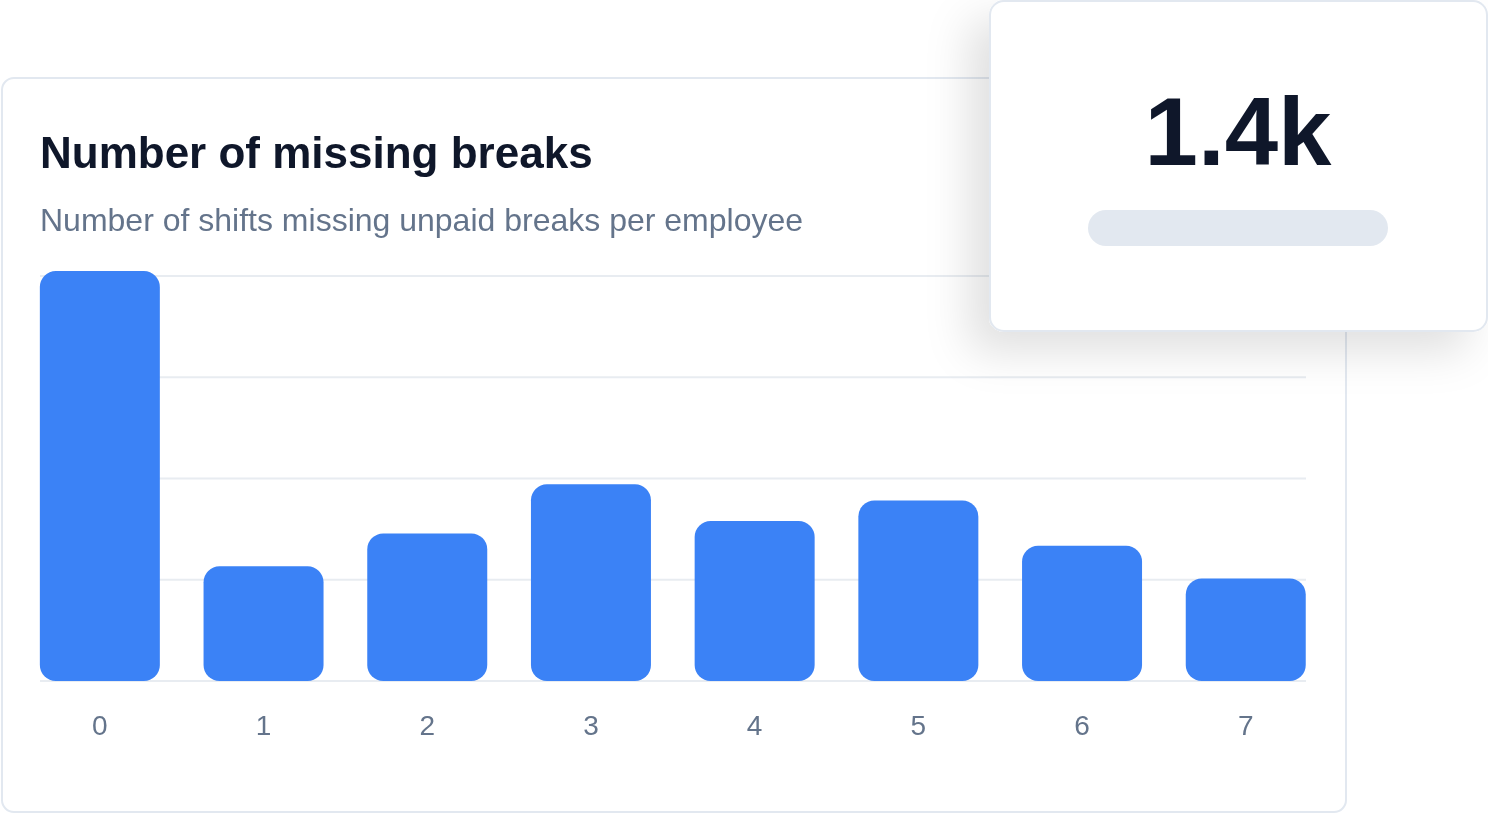  What do you see at coordinates (1082, 725) in the screenshot?
I see `x-tick-label: 6` at bounding box center [1082, 725].